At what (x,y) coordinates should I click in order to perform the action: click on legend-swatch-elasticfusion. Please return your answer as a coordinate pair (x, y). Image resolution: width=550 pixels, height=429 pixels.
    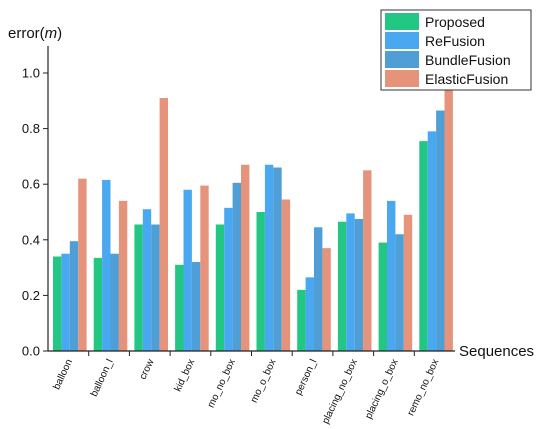
    Looking at the image, I should click on (402, 78).